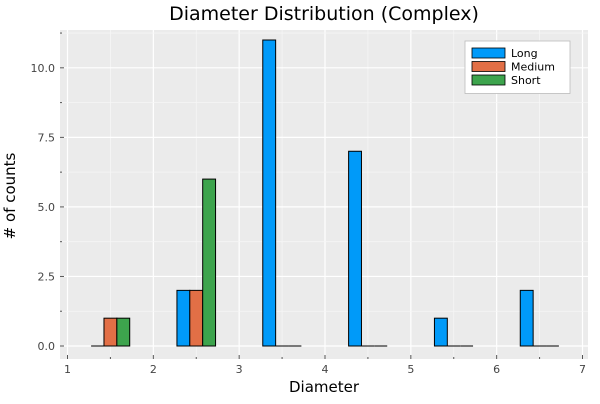 The height and width of the screenshot is (404, 600). I want to click on y-tick-label: 7.5, so click(47, 137).